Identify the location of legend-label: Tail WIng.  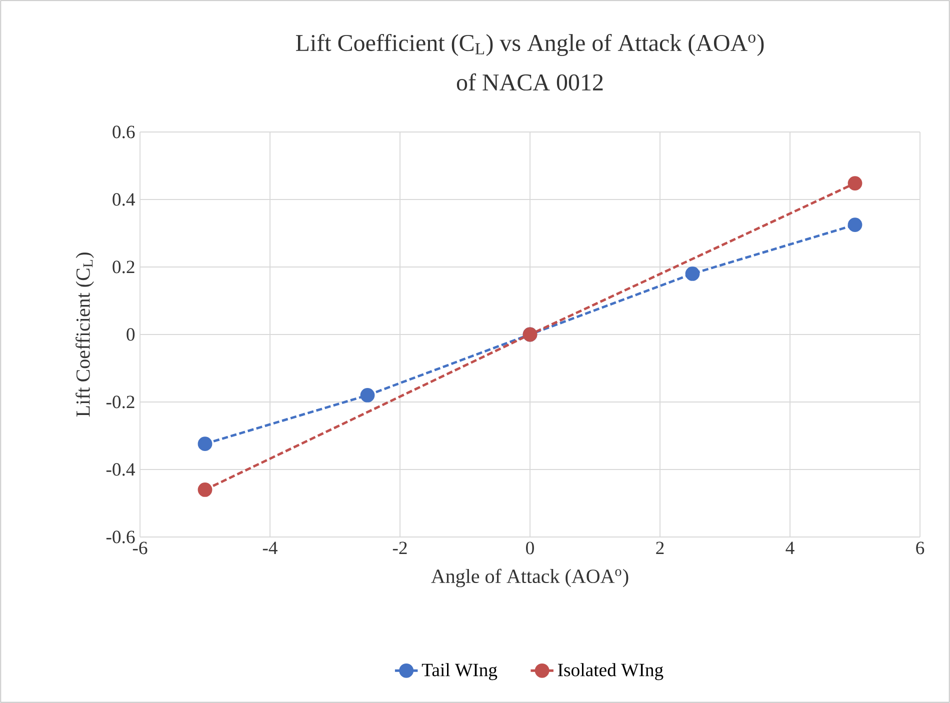
(460, 671).